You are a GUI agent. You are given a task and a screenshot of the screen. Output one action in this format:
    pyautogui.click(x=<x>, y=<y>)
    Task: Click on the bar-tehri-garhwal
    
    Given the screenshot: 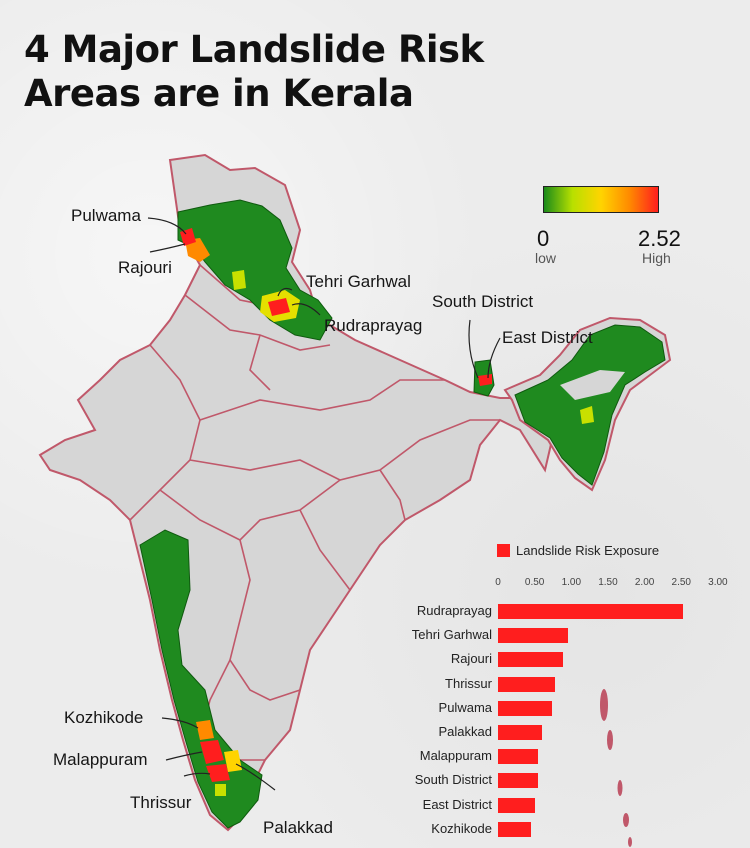 What is the action you would take?
    pyautogui.click(x=533, y=636)
    